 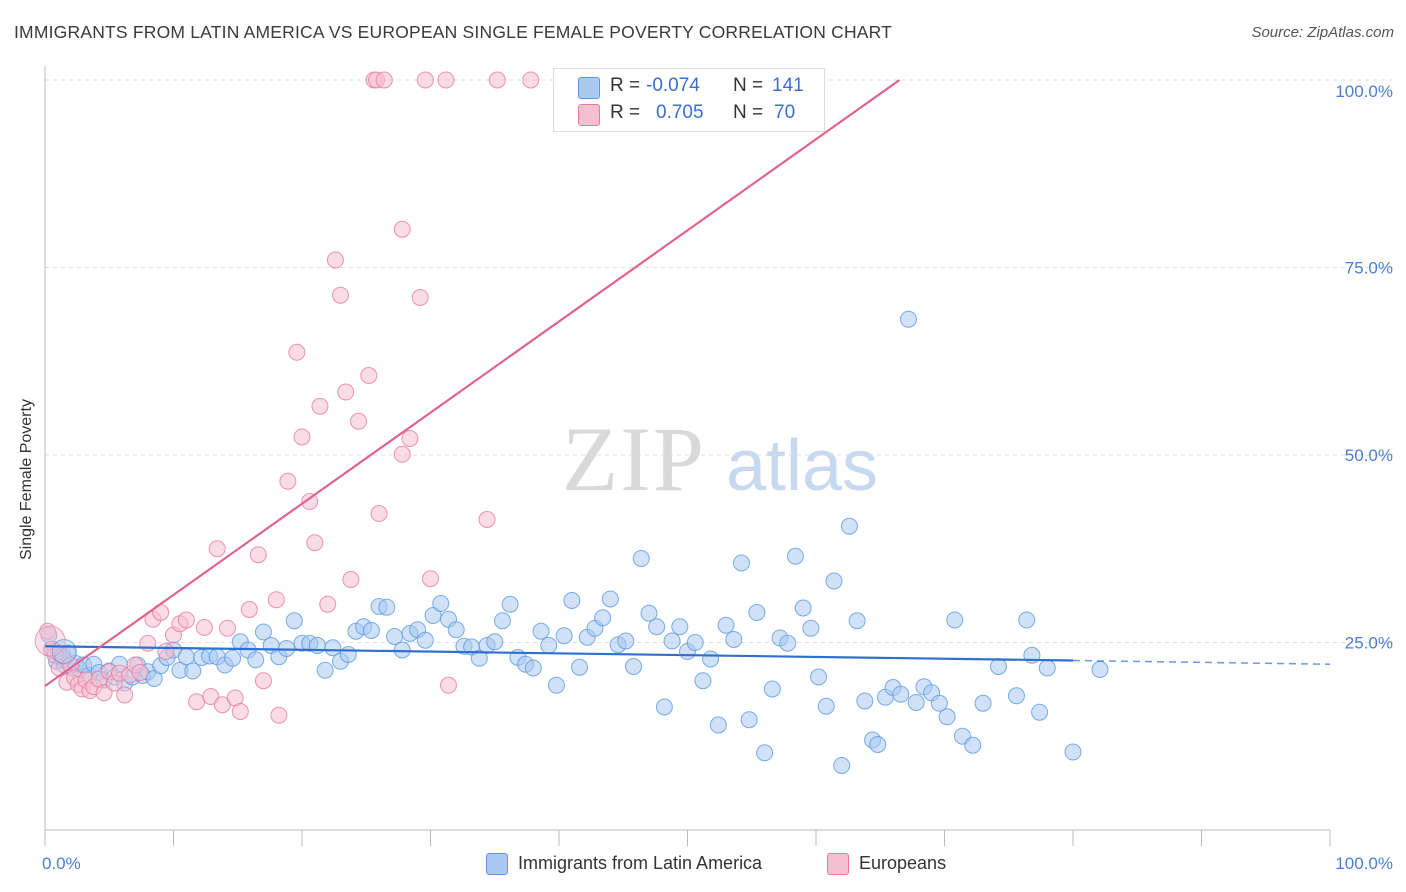 I want to click on y-tick-label: 50.0%, so click(x=1369, y=455).